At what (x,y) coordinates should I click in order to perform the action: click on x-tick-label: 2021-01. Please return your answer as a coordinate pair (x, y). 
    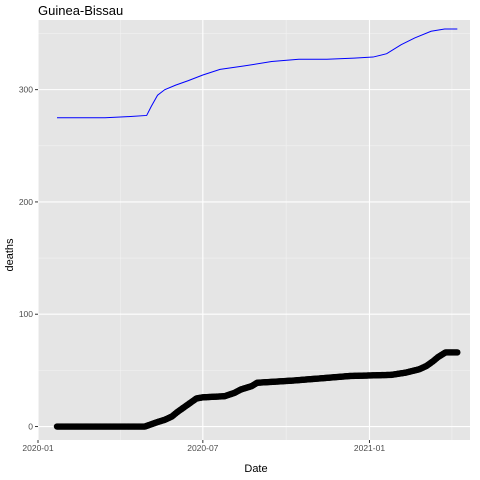
    Looking at the image, I should click on (369, 448).